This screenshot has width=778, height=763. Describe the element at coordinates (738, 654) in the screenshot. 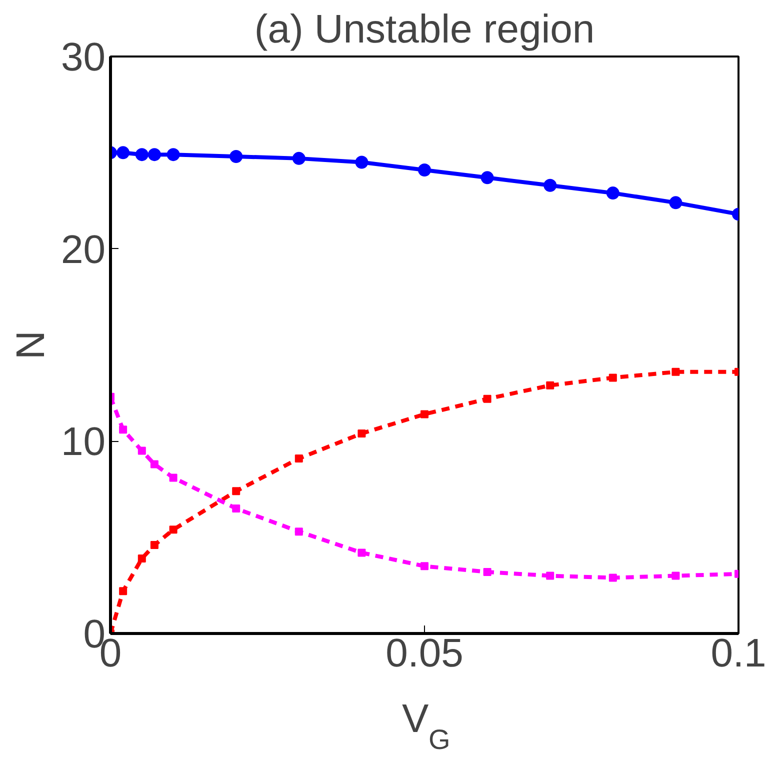

I see `x-tick-label: 0.1` at that location.